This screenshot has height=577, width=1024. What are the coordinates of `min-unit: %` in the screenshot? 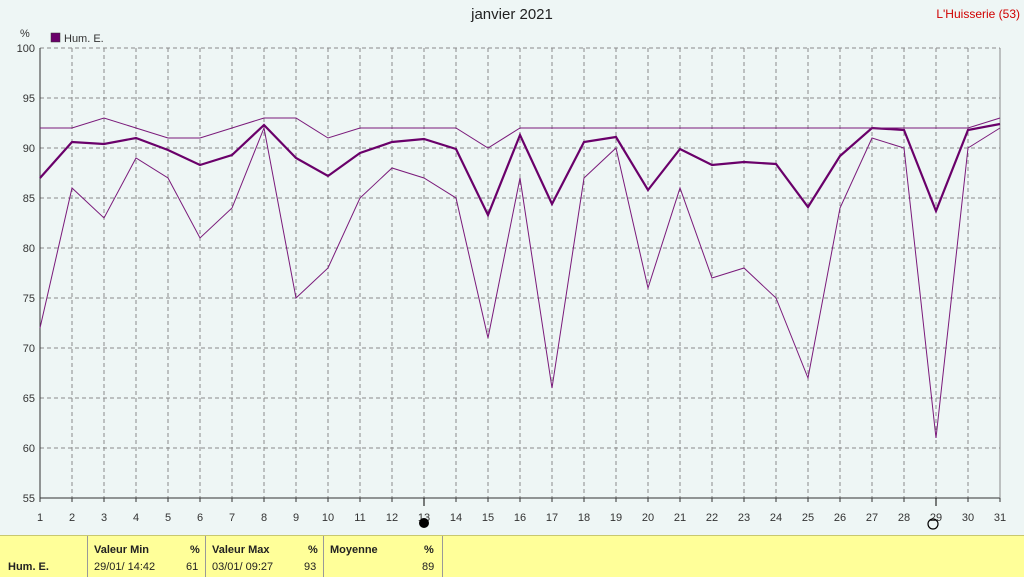 It's located at (195, 550).